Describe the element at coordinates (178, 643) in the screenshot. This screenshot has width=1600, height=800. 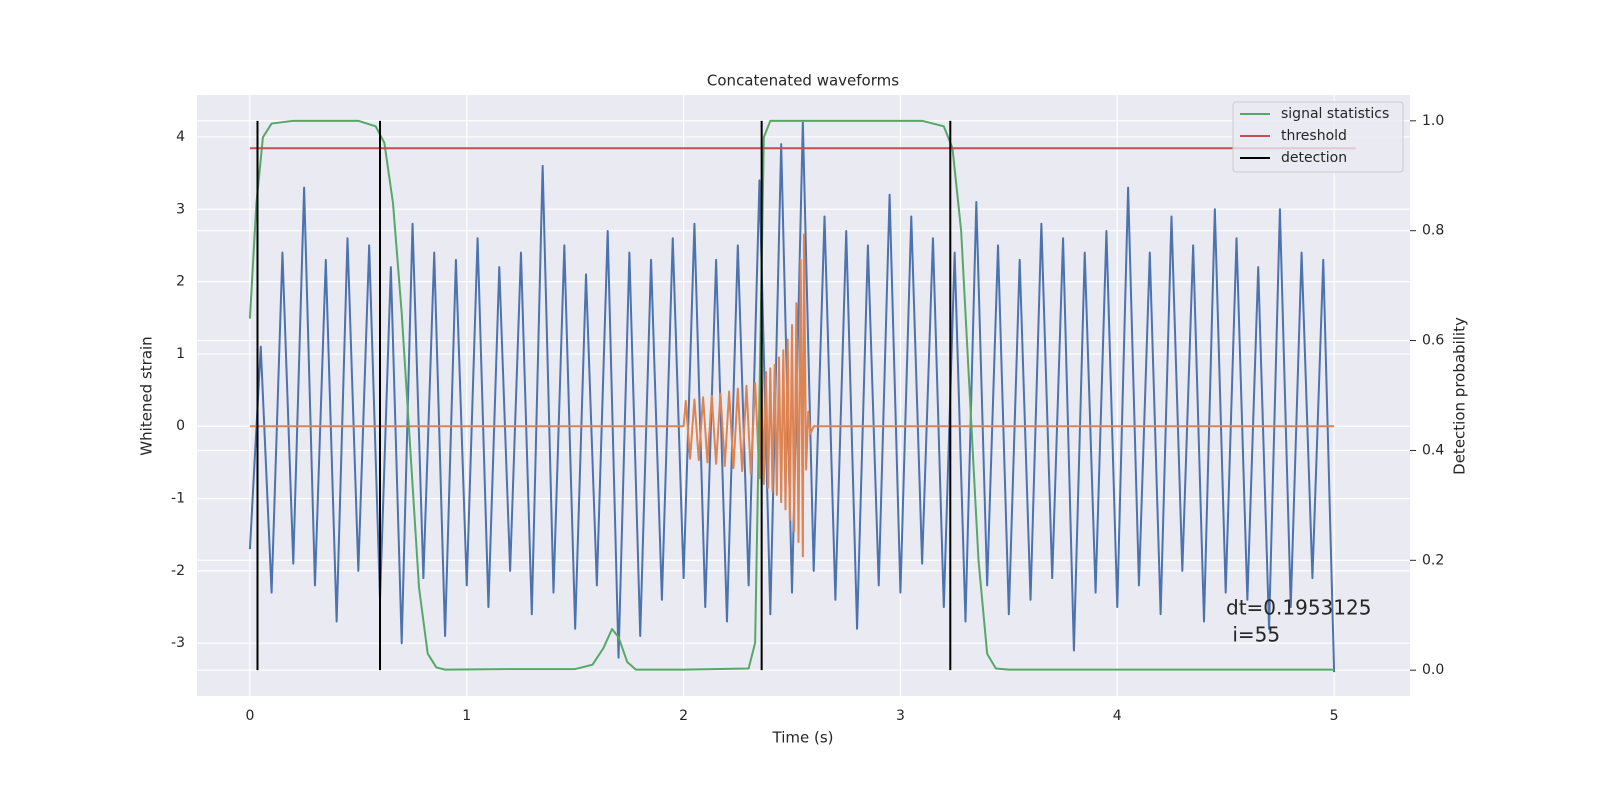
I see `y-tick-label: -3` at that location.